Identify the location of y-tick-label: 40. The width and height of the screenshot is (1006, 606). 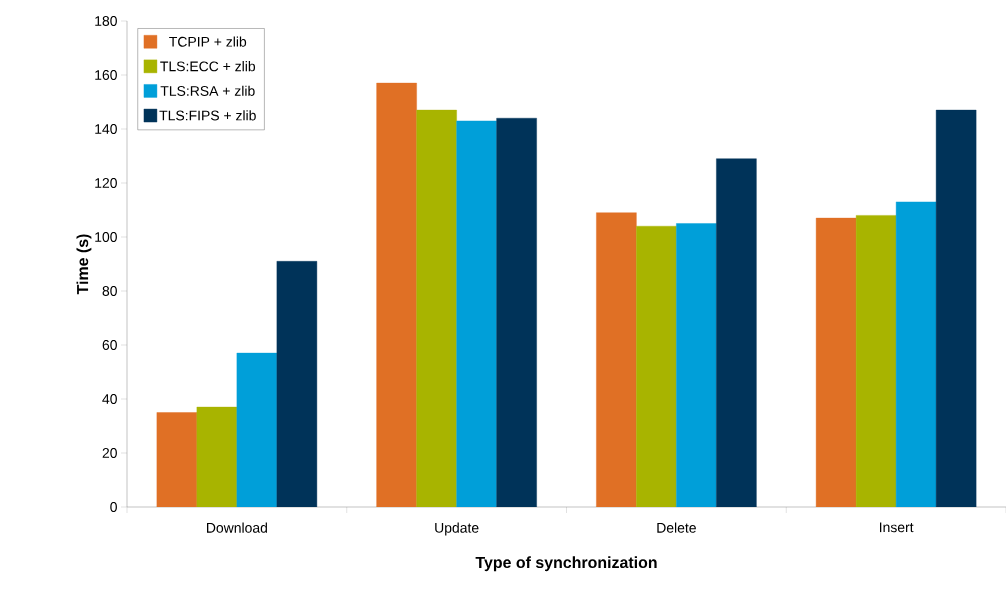
(109, 399).